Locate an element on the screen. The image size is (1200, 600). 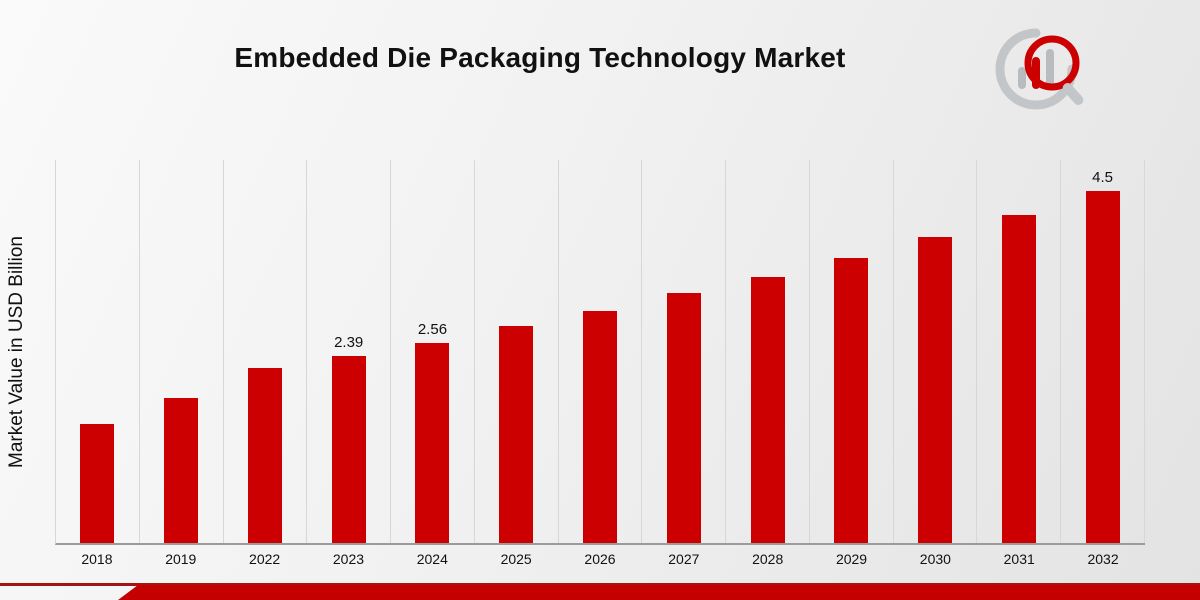
y-axis-label: Market Value in USD Billion is located at coordinates (16, 352).